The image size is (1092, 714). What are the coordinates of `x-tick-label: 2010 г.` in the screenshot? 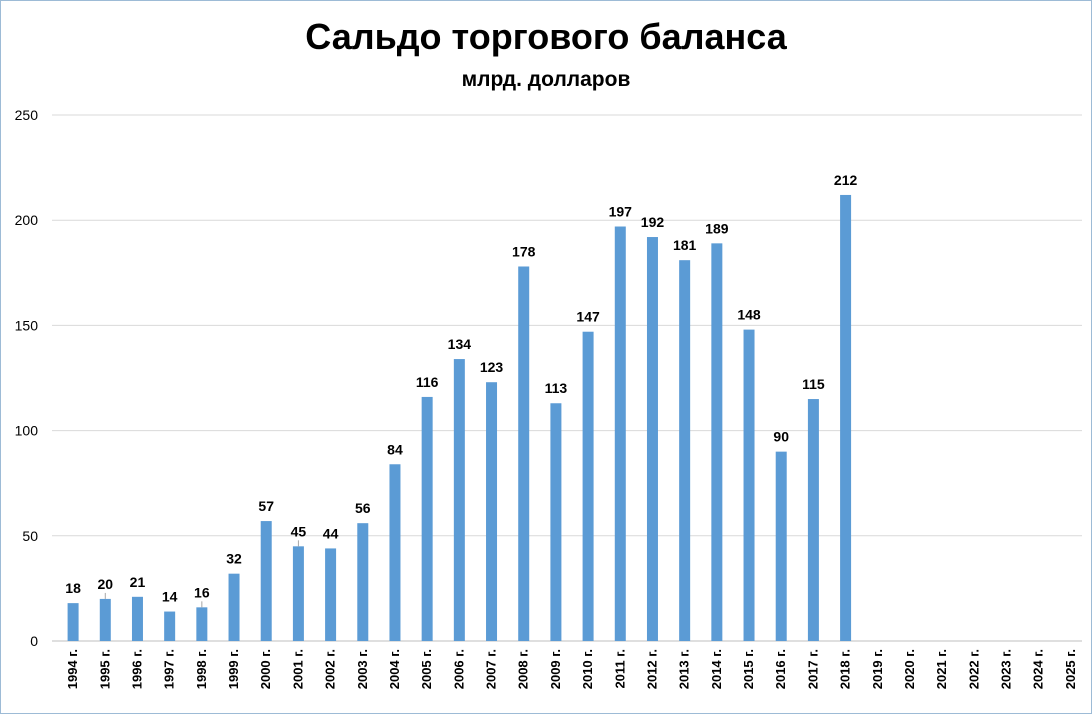 It's located at (587, 669).